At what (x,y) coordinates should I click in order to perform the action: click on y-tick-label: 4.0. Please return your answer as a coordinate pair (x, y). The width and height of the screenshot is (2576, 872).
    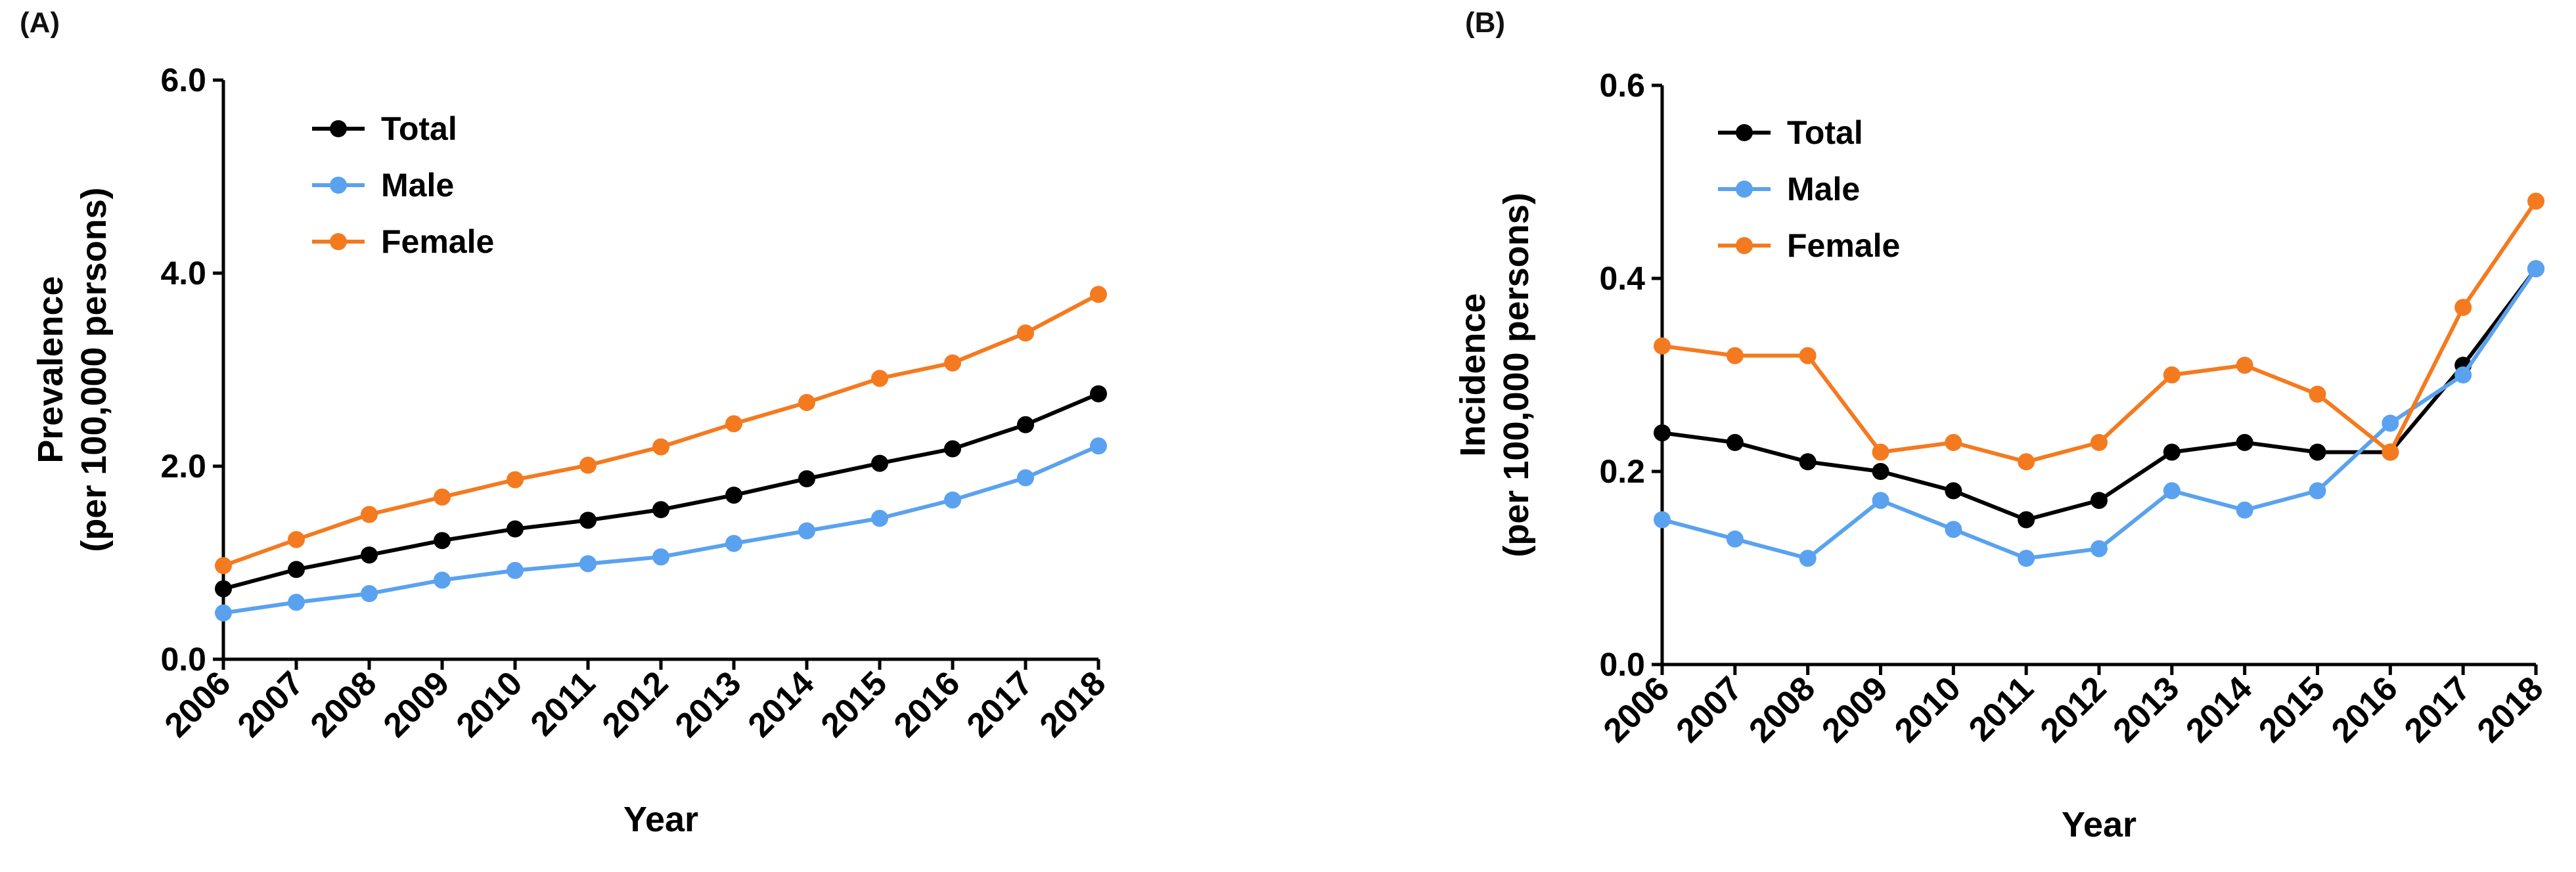
    Looking at the image, I should click on (183, 273).